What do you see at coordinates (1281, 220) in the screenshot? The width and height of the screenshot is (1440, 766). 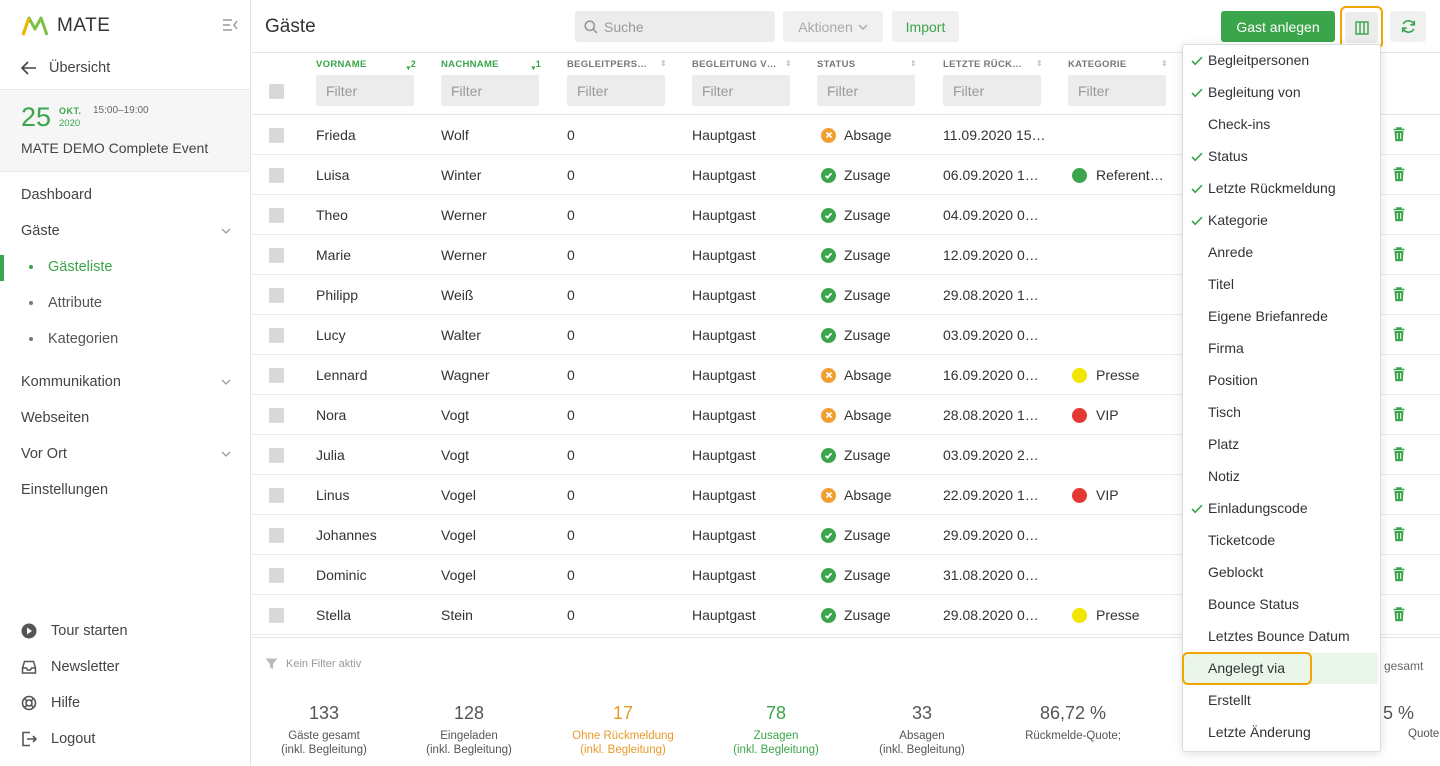 I see `column-toggle-item: Kategorie` at bounding box center [1281, 220].